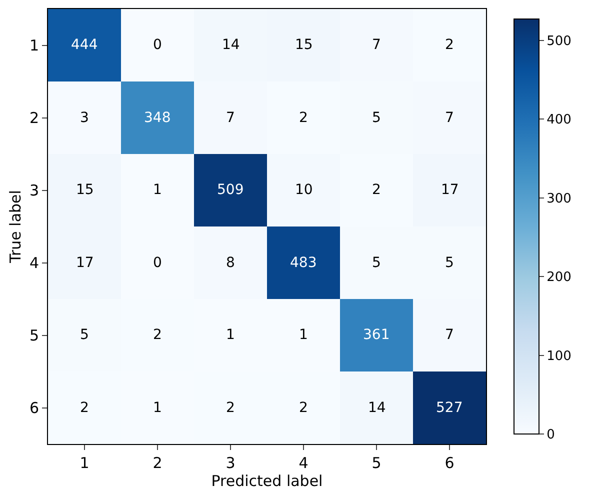 The height and width of the screenshot is (493, 590). I want to click on color-bar-label: 400, so click(559, 120).